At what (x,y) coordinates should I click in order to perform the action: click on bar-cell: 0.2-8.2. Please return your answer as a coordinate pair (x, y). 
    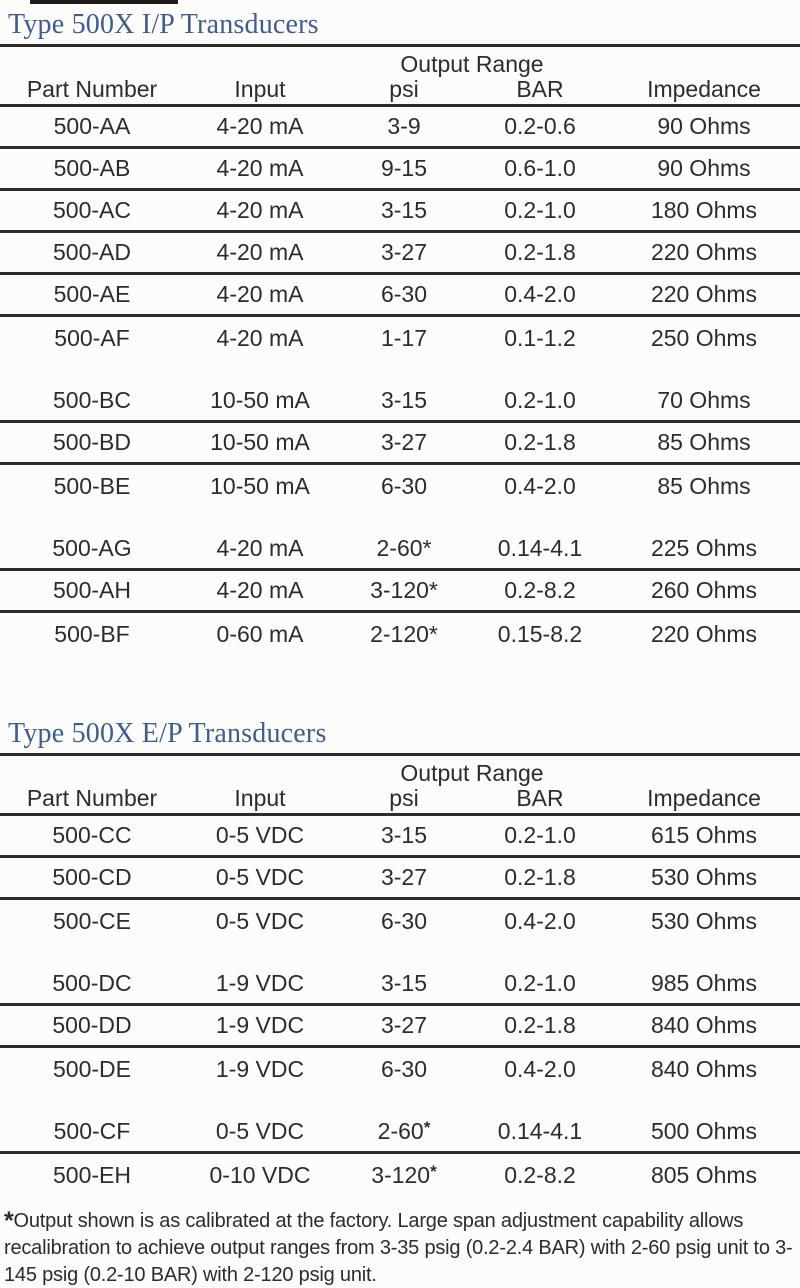
    Looking at the image, I should click on (540, 1174).